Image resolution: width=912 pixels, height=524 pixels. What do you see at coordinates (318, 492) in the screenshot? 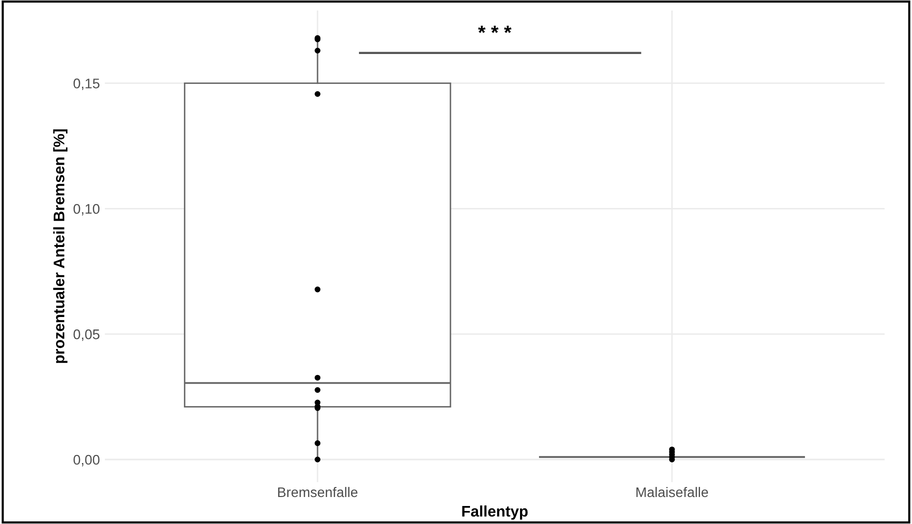
I see `x-tick-label: Bremsenfalle` at bounding box center [318, 492].